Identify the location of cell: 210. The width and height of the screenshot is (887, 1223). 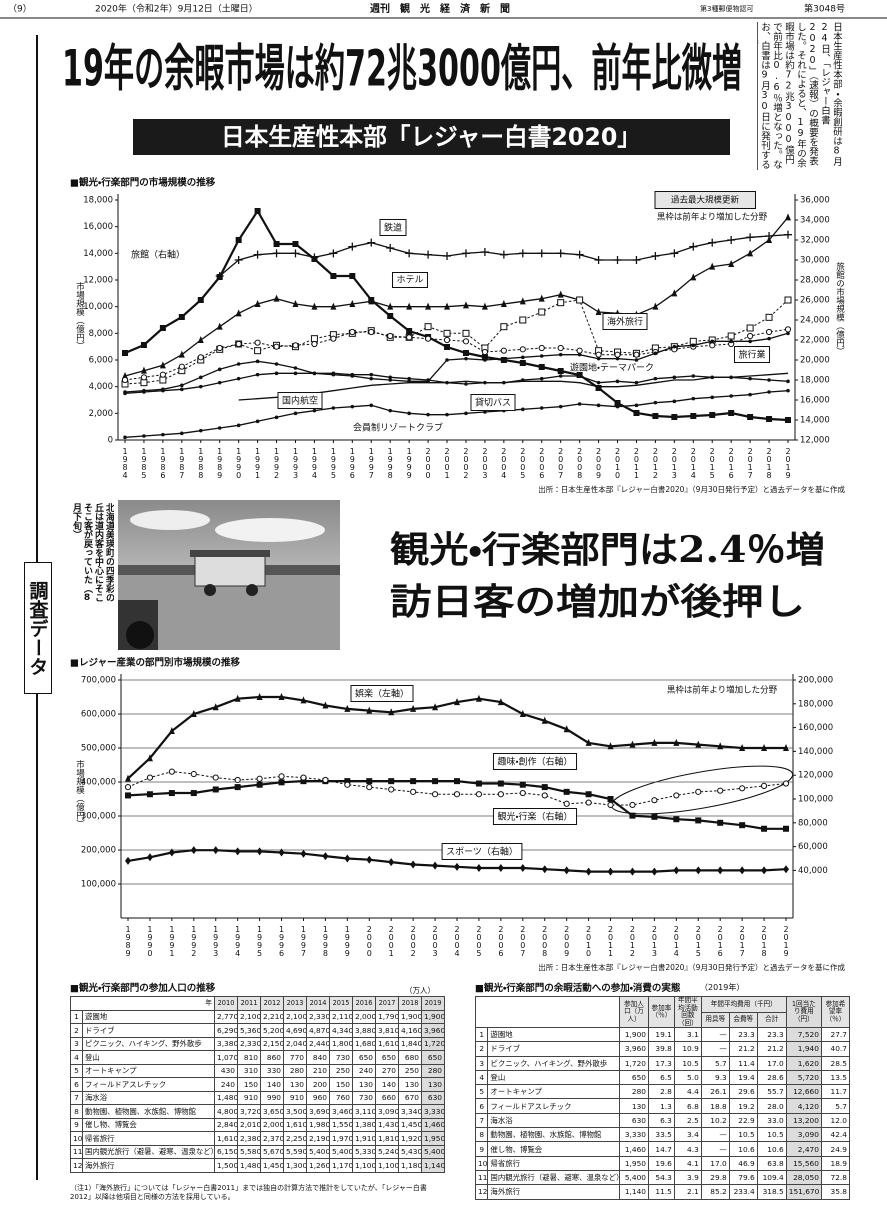
(318, 1070).